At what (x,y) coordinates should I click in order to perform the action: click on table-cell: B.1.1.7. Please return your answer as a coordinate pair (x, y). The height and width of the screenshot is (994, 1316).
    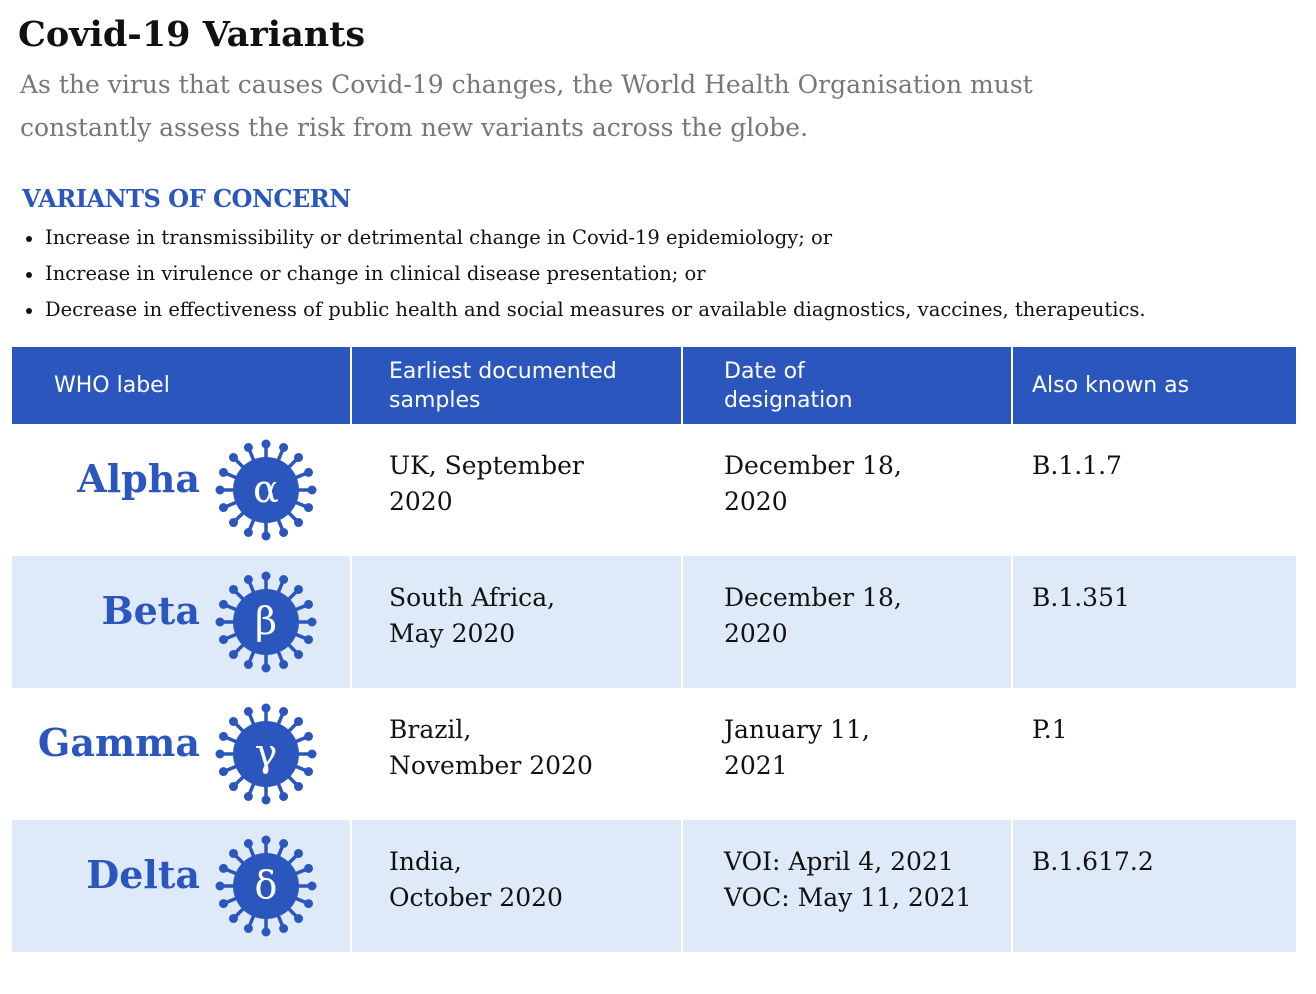
    Looking at the image, I should click on (1077, 466).